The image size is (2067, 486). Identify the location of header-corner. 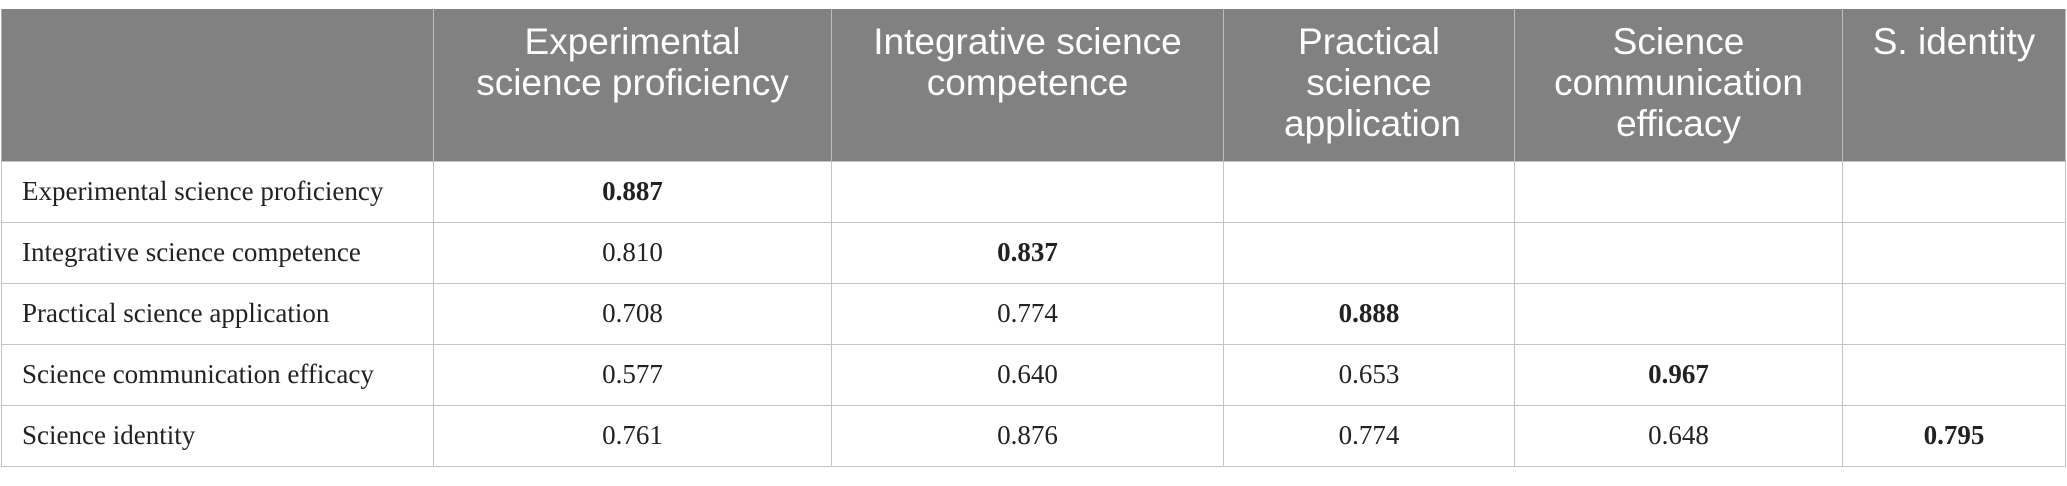
(217, 85).